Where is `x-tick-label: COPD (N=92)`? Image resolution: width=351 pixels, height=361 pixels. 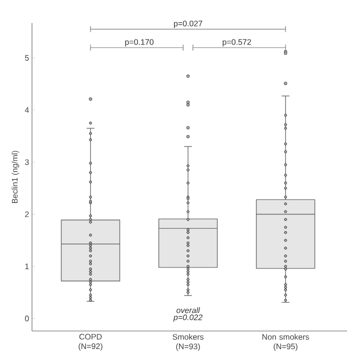 x-tick-label: COPD (N=92) is located at coordinates (90, 342).